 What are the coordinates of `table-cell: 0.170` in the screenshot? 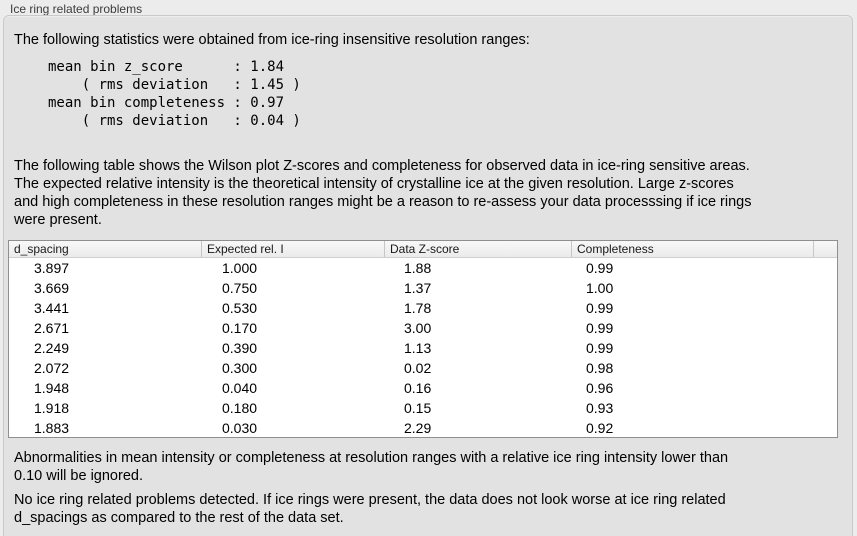 It's located at (240, 328).